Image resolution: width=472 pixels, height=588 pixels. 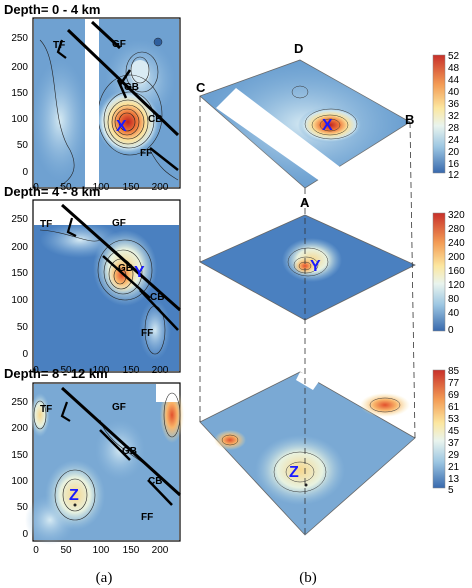 What do you see at coordinates (92, 95) in the screenshot?
I see `panel-a-0-4km: Depth= 0 - 4 km TF GF GB CB FF X` at bounding box center [92, 95].